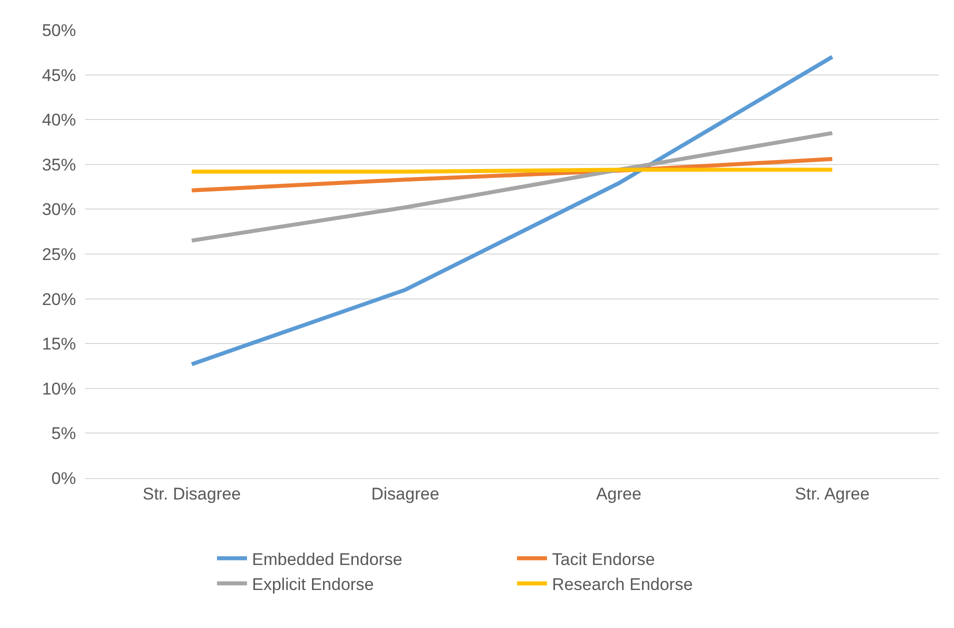 Image resolution: width=954 pixels, height=628 pixels. What do you see at coordinates (59, 30) in the screenshot?
I see `y-tick-label: 50%` at bounding box center [59, 30].